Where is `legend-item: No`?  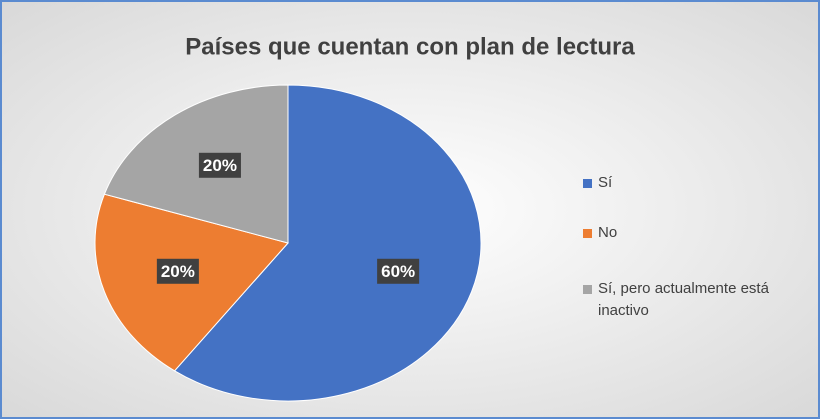 legend-item: No is located at coordinates (700, 233).